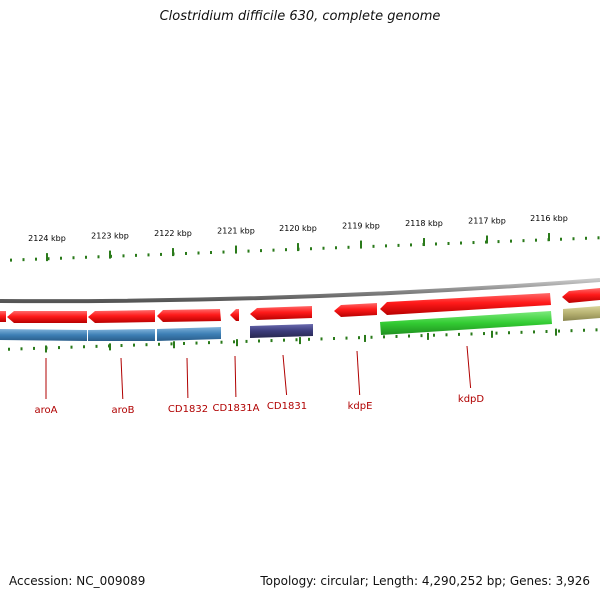 The image size is (600, 600). I want to click on gene-labels: aroA aroB CD1832 CD1831A CD1831 kdpE kdpD, so click(259, 380).